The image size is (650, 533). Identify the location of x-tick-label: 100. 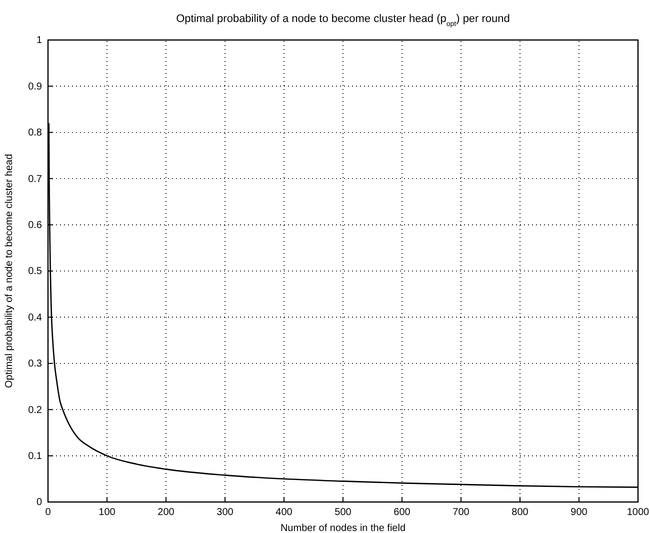
(107, 512).